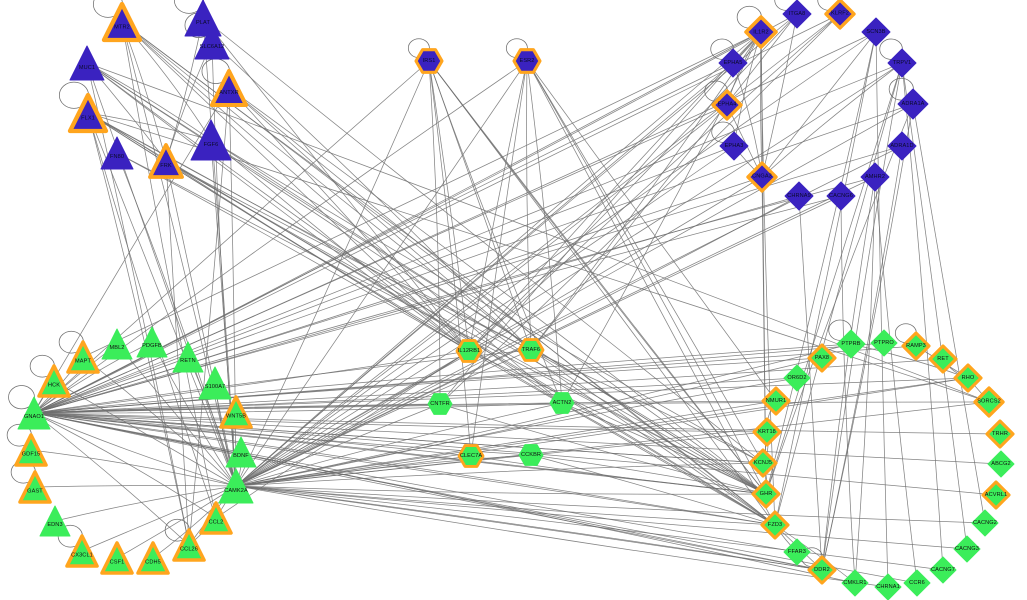 The image size is (1027, 600). What do you see at coordinates (989, 402) in the screenshot?
I see `graph-node-sorcs2: SORCS2` at bounding box center [989, 402].